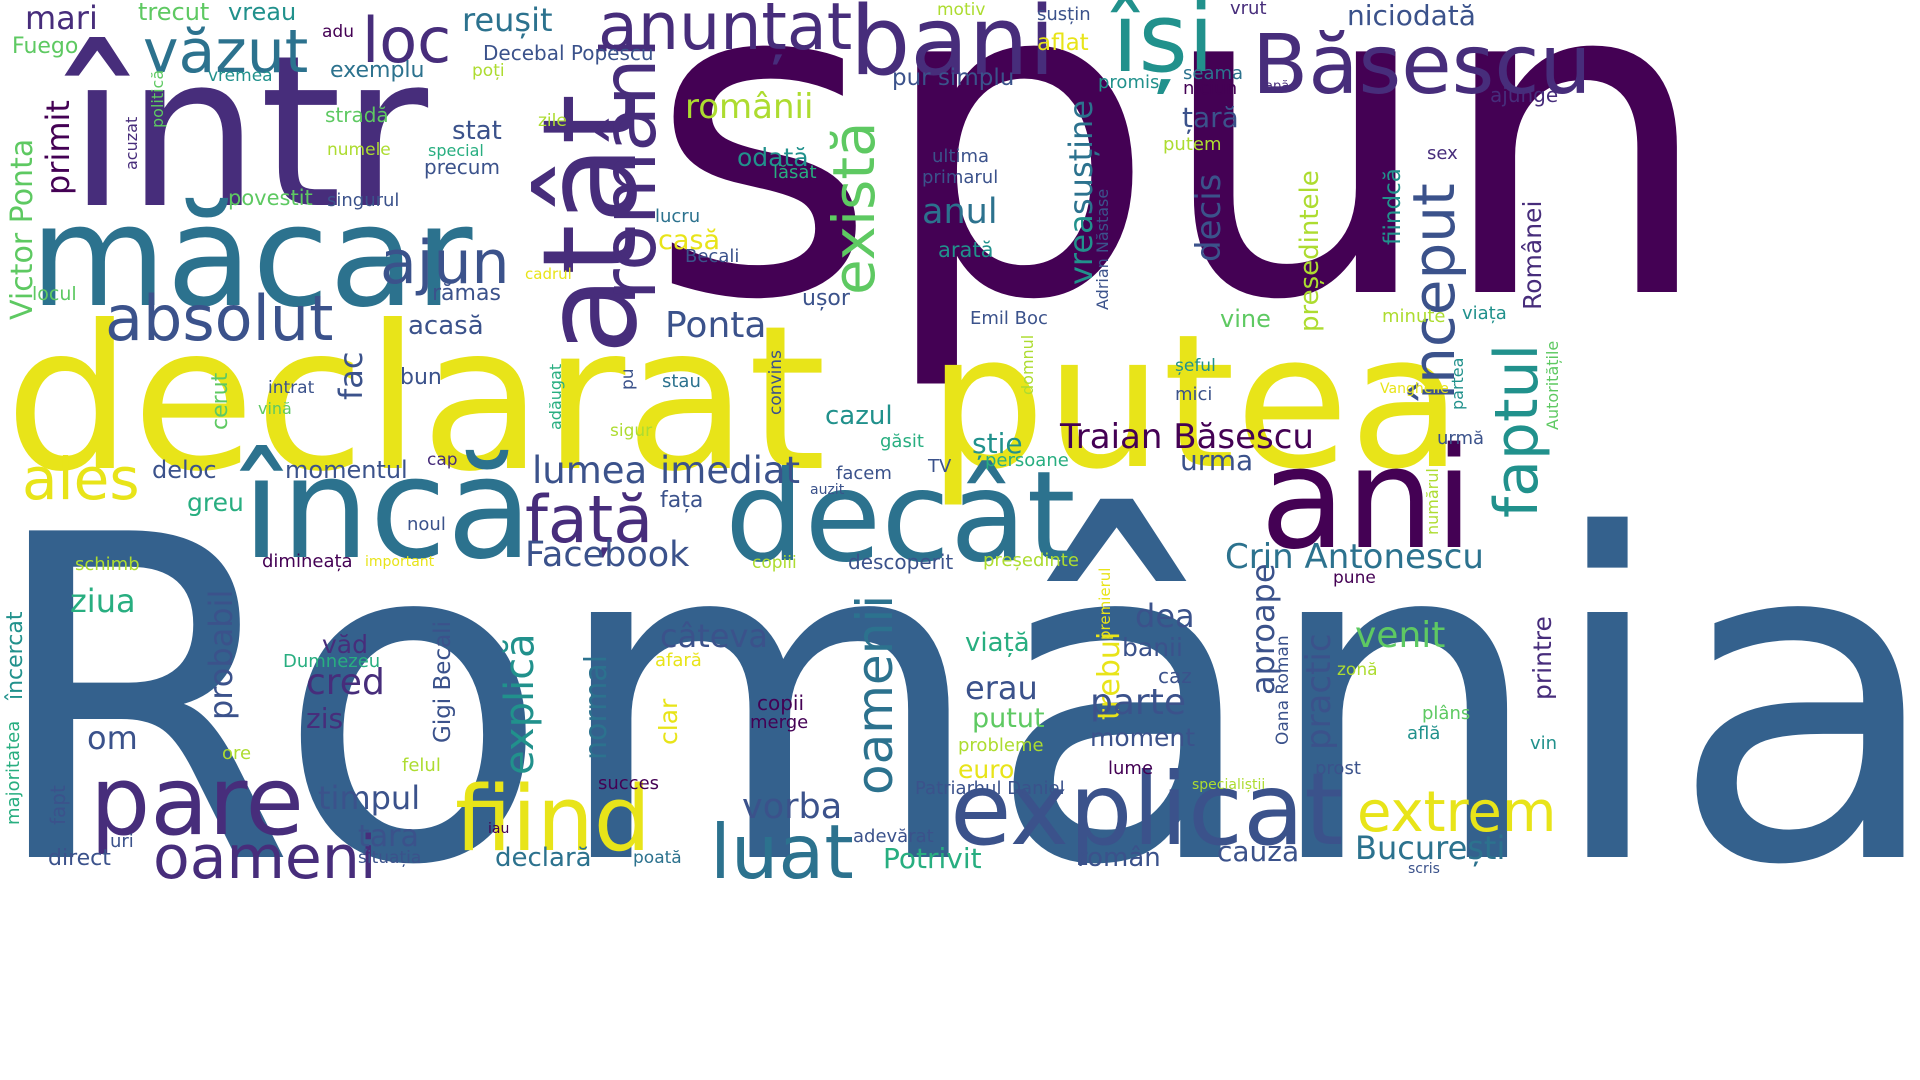  I want to click on word-vorba: vorba, so click(792, 807).